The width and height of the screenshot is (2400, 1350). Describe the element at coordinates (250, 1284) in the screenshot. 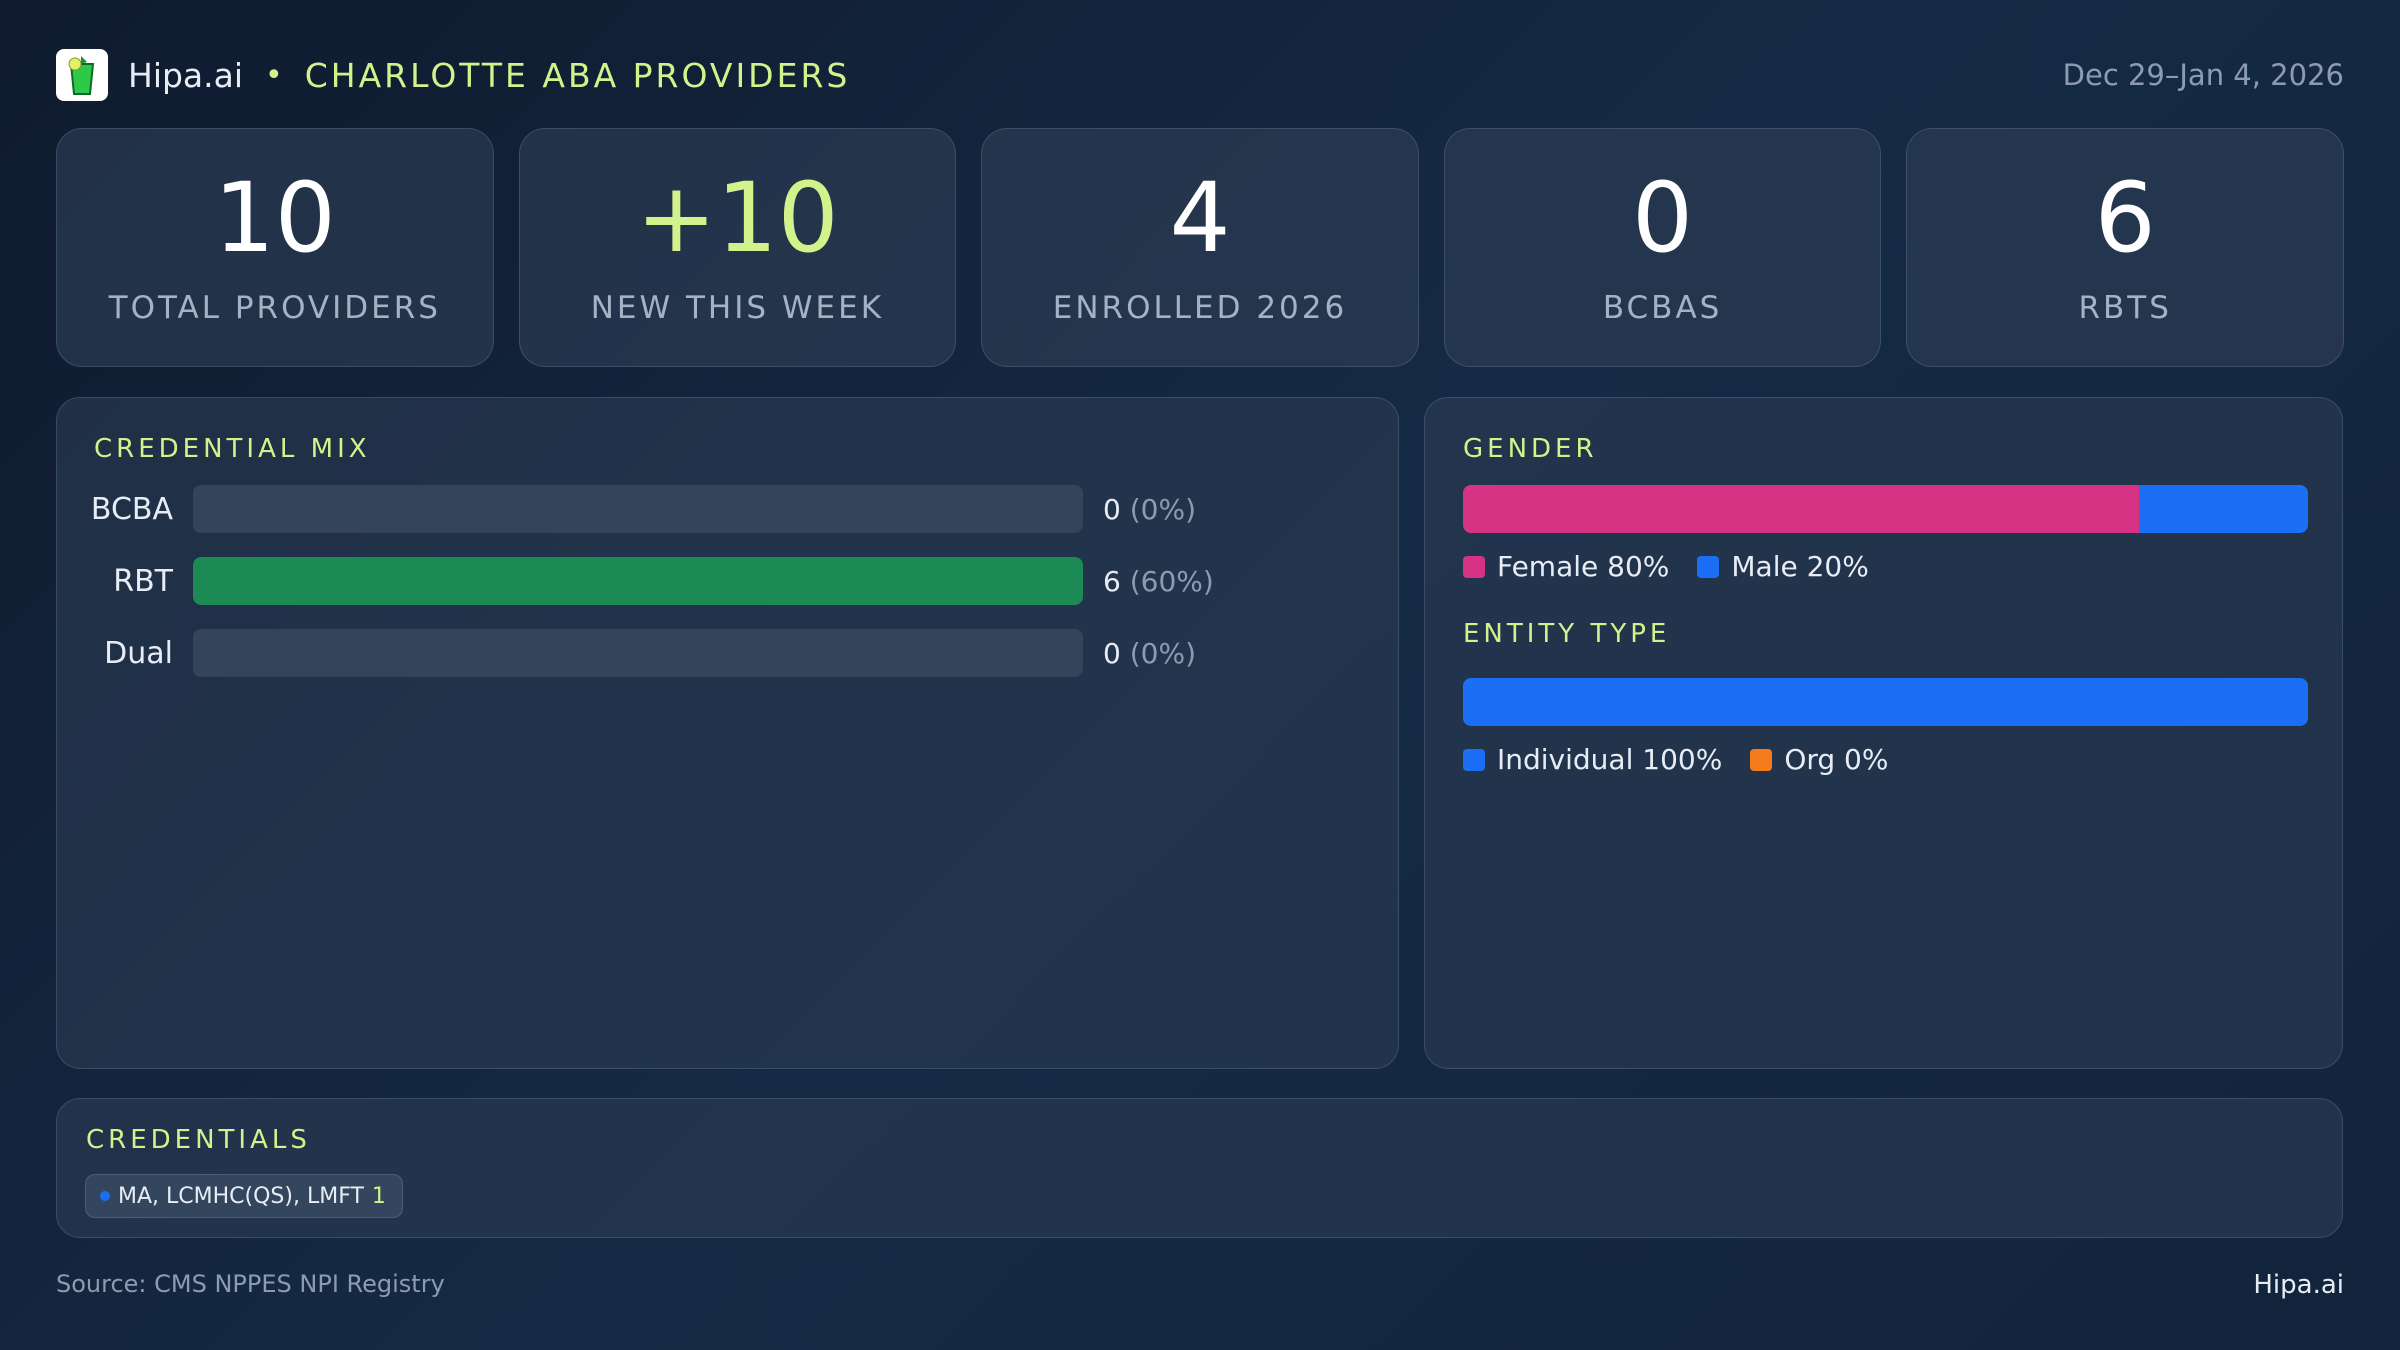

I see `source-note: Source: CMS NPPES NPI Registry` at that location.